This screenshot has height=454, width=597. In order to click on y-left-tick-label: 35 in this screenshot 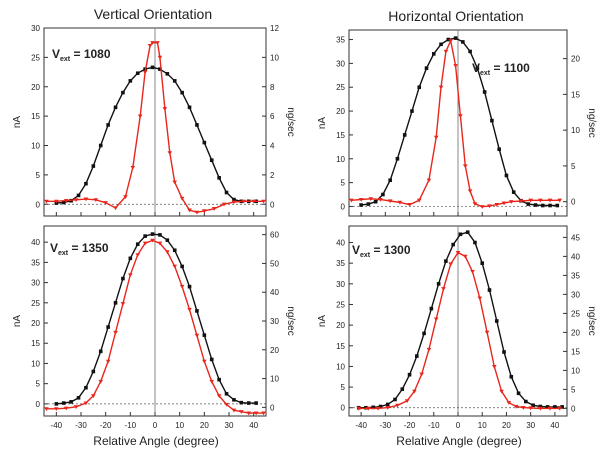, I will do `click(35, 262)`.